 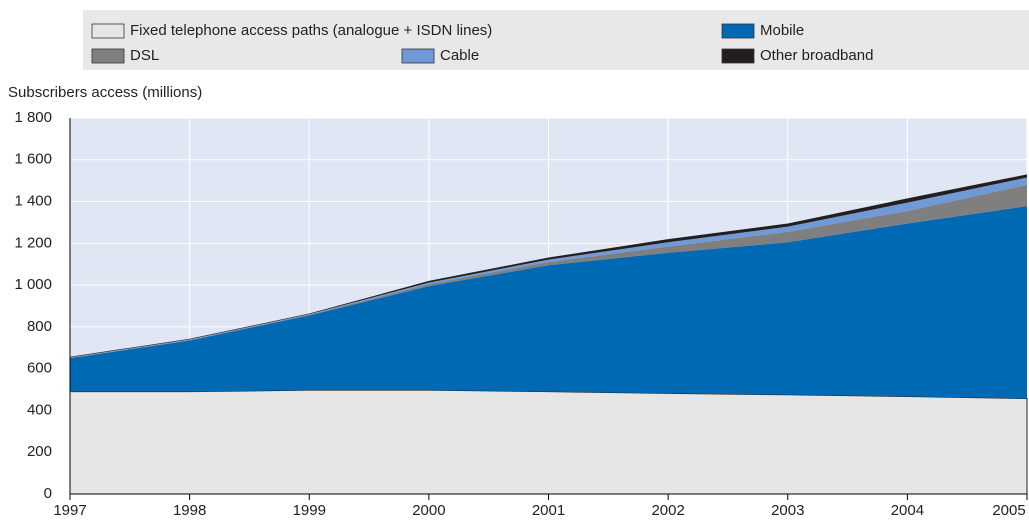 I want to click on x-tick-label: 1998, so click(x=189, y=510).